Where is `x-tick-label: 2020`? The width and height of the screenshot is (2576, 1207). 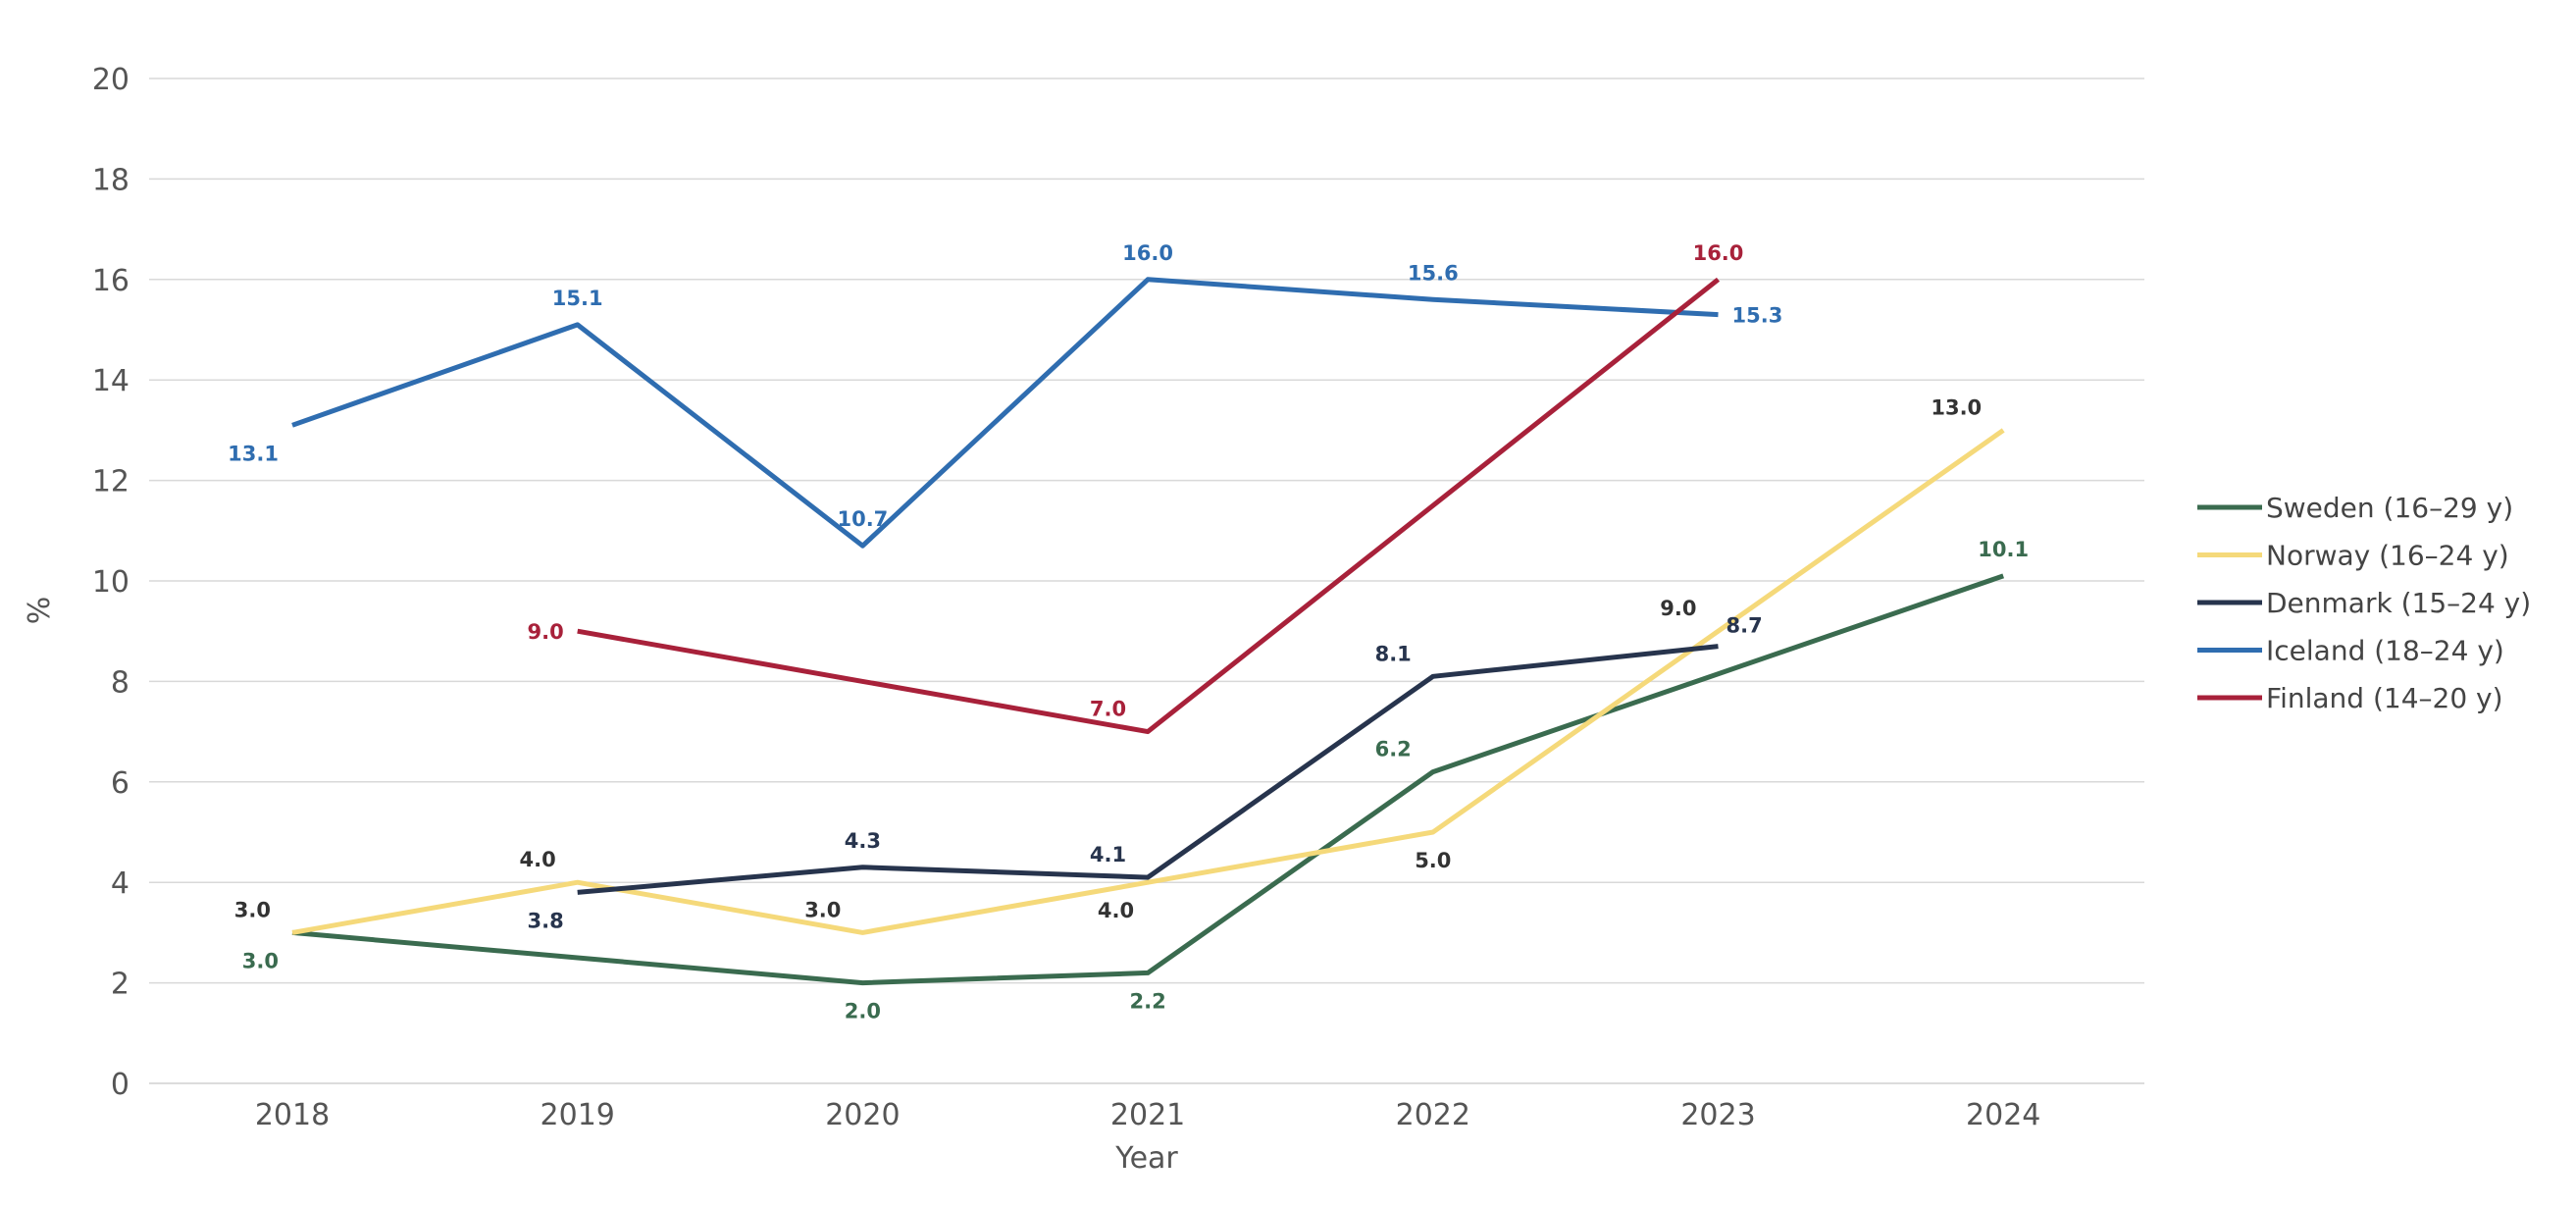 x-tick-label: 2020 is located at coordinates (862, 1115).